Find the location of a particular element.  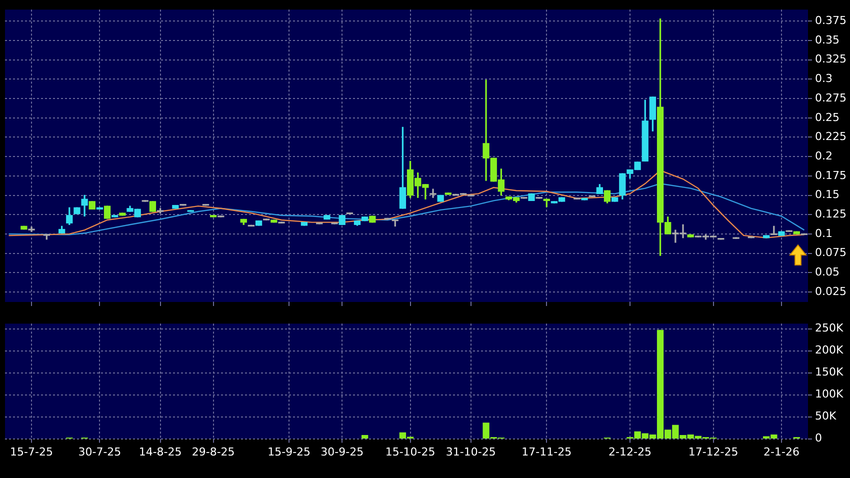

y-tick-label: 0.3 is located at coordinates (823, 79).